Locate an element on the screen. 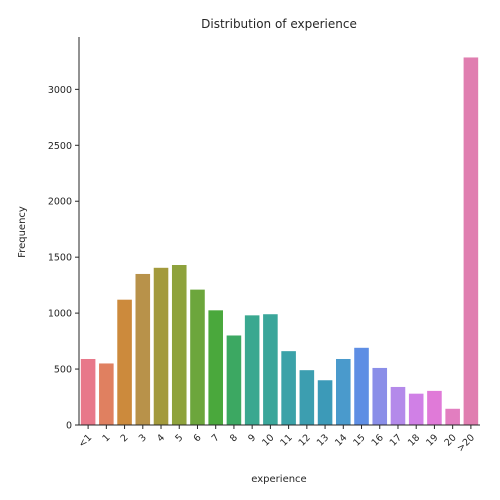 This screenshot has height=500, width=500. x-axis: <1 1 2 3 4 5 6 7 8 9 10 11 12 13 14 15 16 17 18 19 20>20 is located at coordinates (278, 439).